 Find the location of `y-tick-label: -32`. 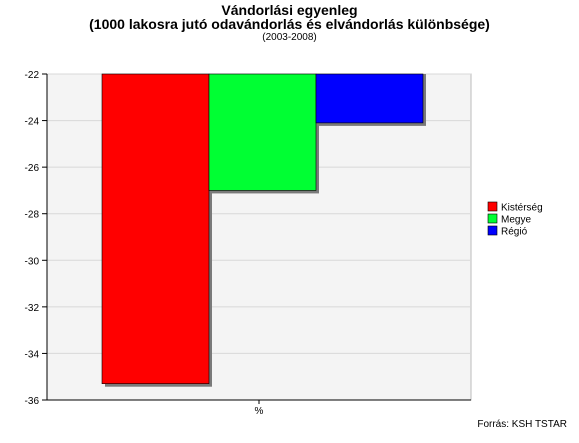

y-tick-label: -32 is located at coordinates (32, 308).